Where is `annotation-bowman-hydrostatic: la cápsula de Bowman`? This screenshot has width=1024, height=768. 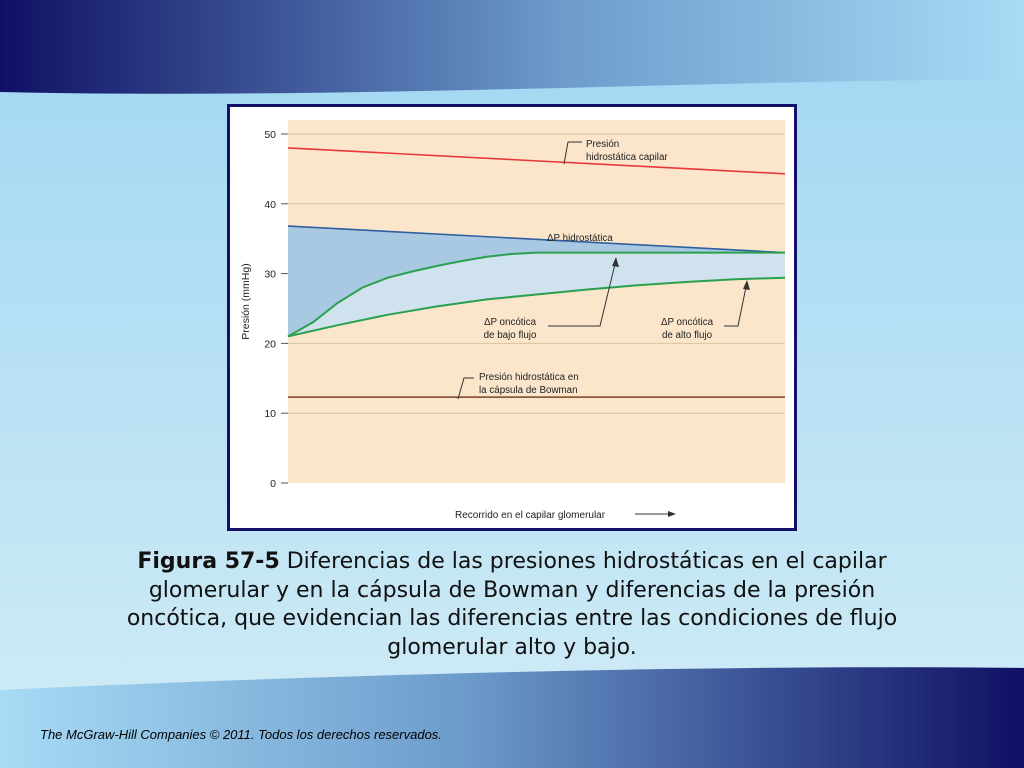 annotation-bowman-hydrostatic: la cápsula de Bowman is located at coordinates (528, 390).